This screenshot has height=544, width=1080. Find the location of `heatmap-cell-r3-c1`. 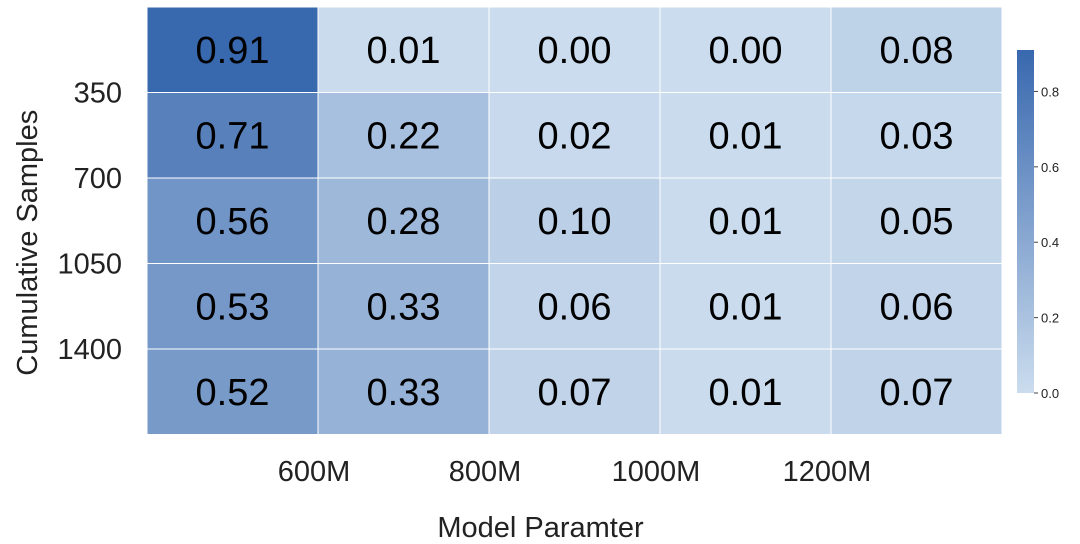

heatmap-cell-r3-c1 is located at coordinates (403, 306).